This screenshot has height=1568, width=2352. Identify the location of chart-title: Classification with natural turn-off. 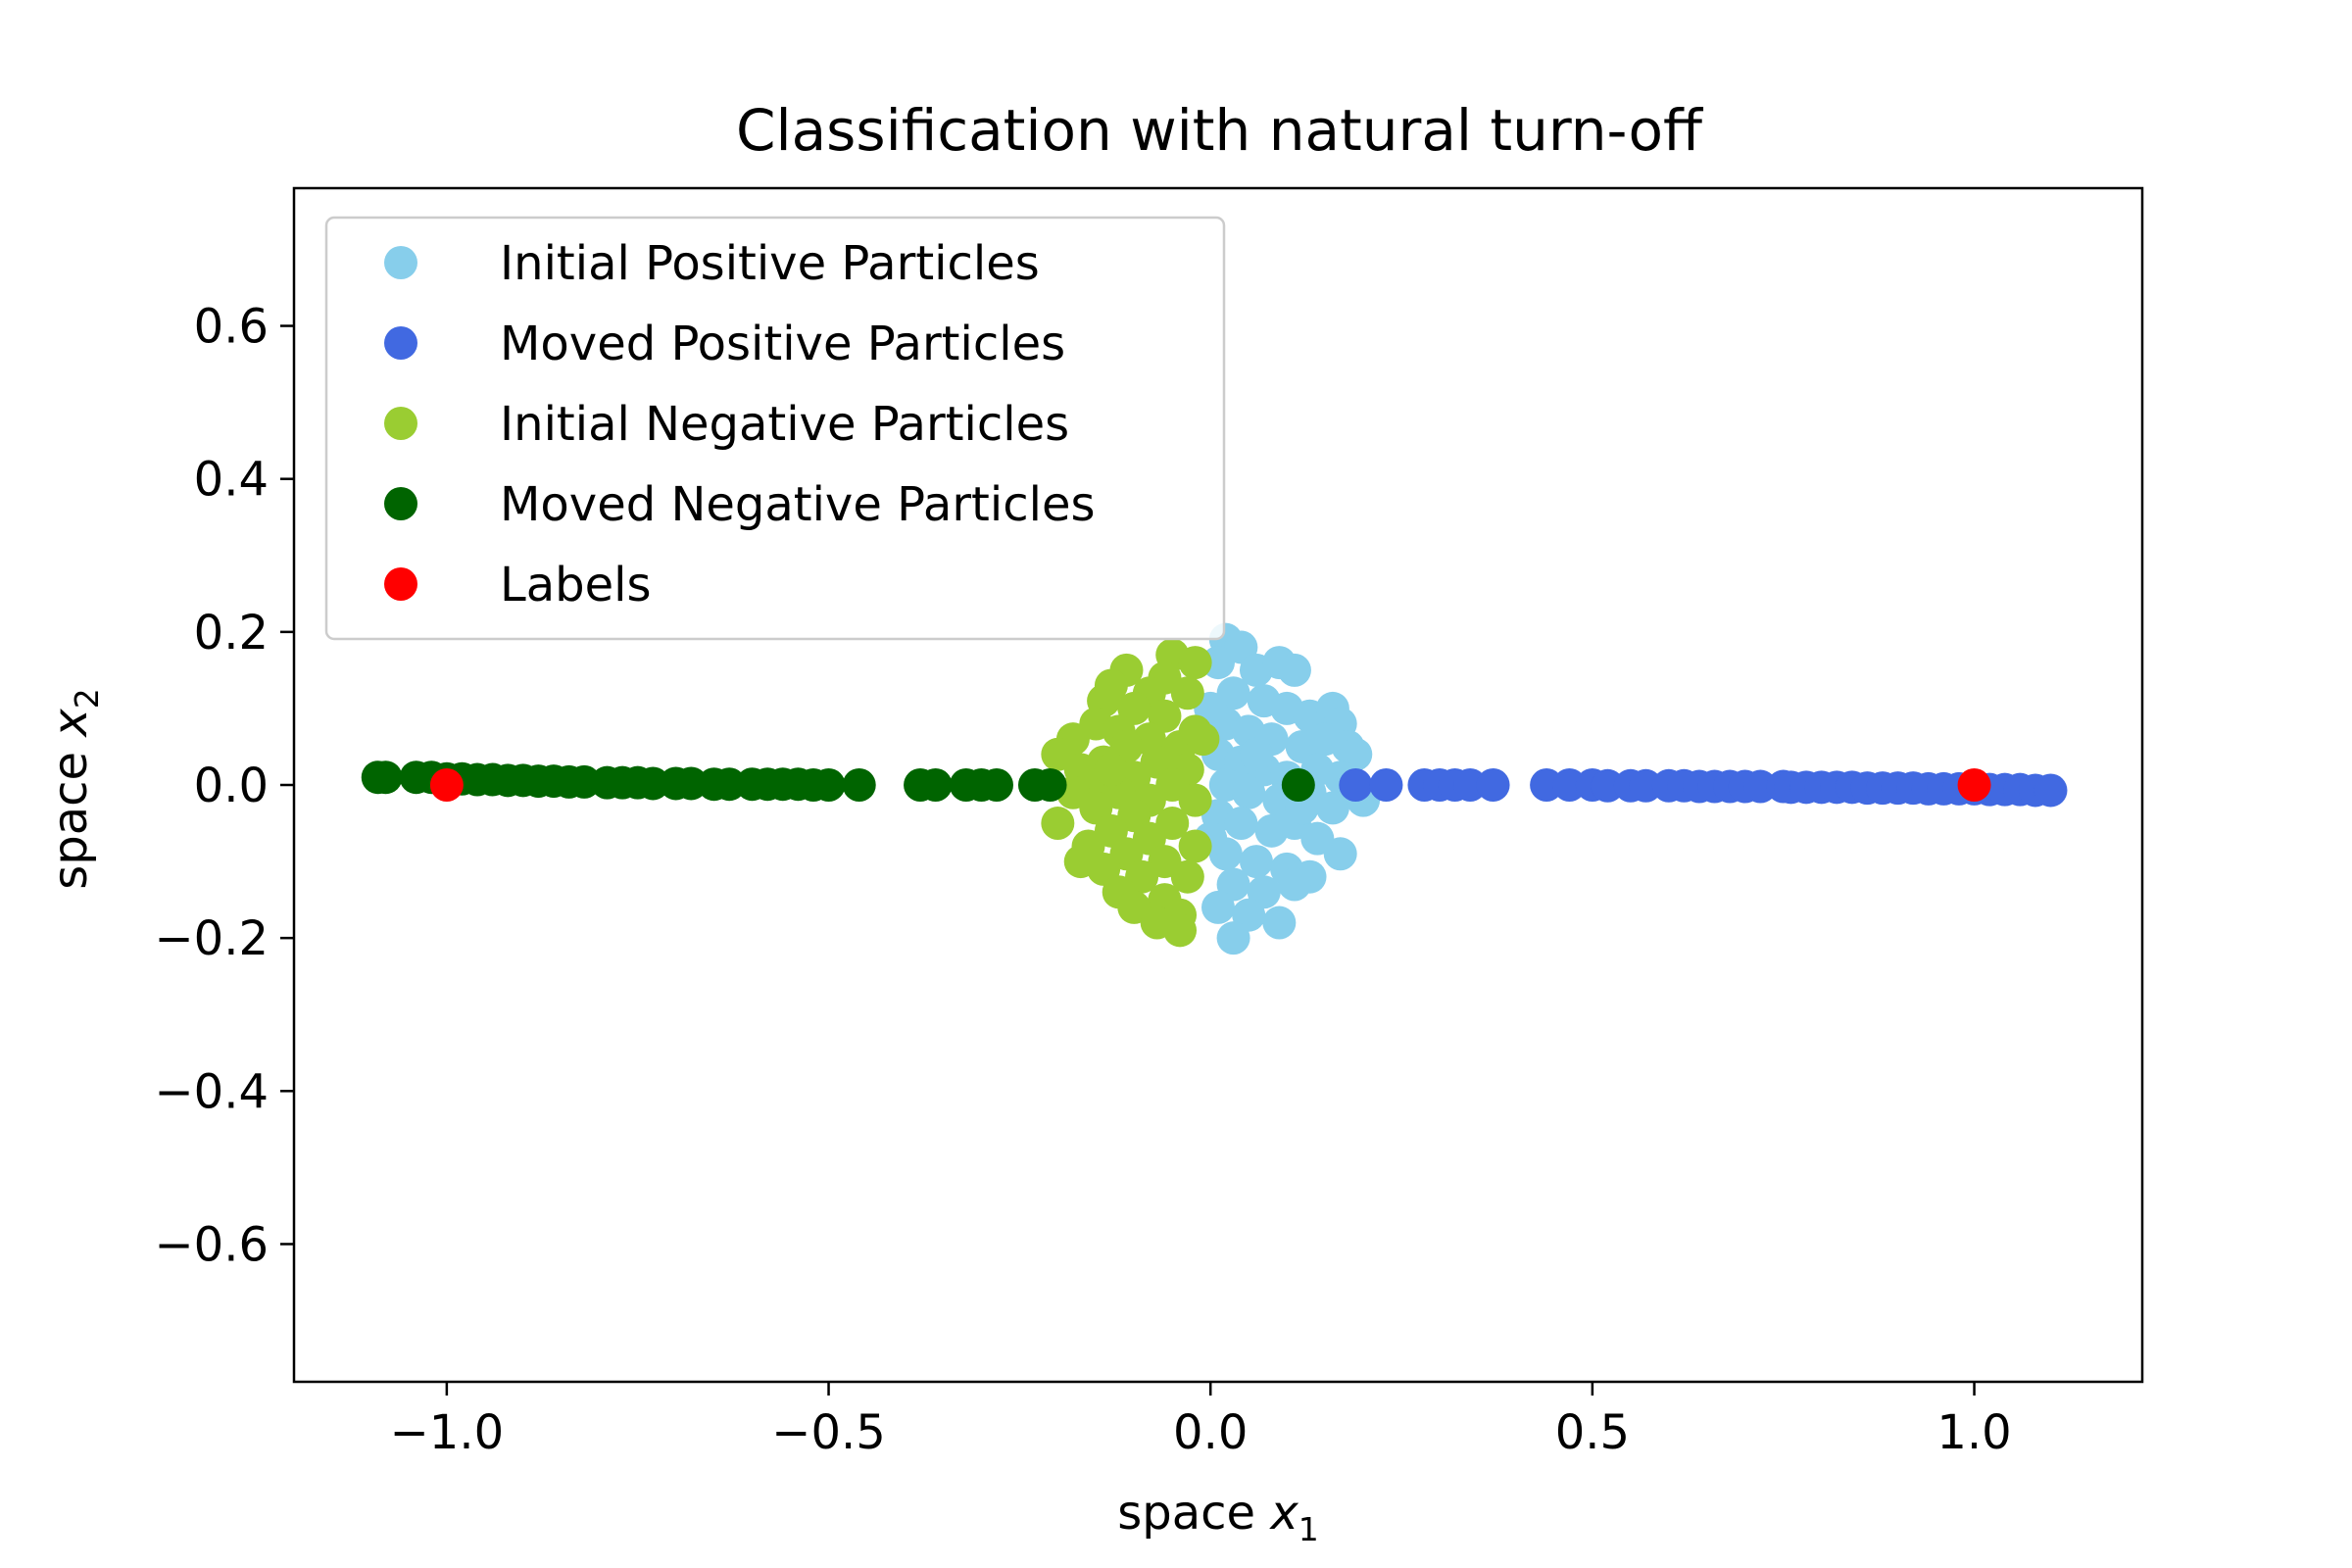
(1220, 130).